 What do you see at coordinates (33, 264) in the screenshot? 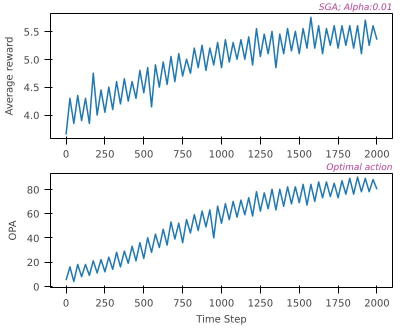
I see `y-tick-label: 20` at bounding box center [33, 264].